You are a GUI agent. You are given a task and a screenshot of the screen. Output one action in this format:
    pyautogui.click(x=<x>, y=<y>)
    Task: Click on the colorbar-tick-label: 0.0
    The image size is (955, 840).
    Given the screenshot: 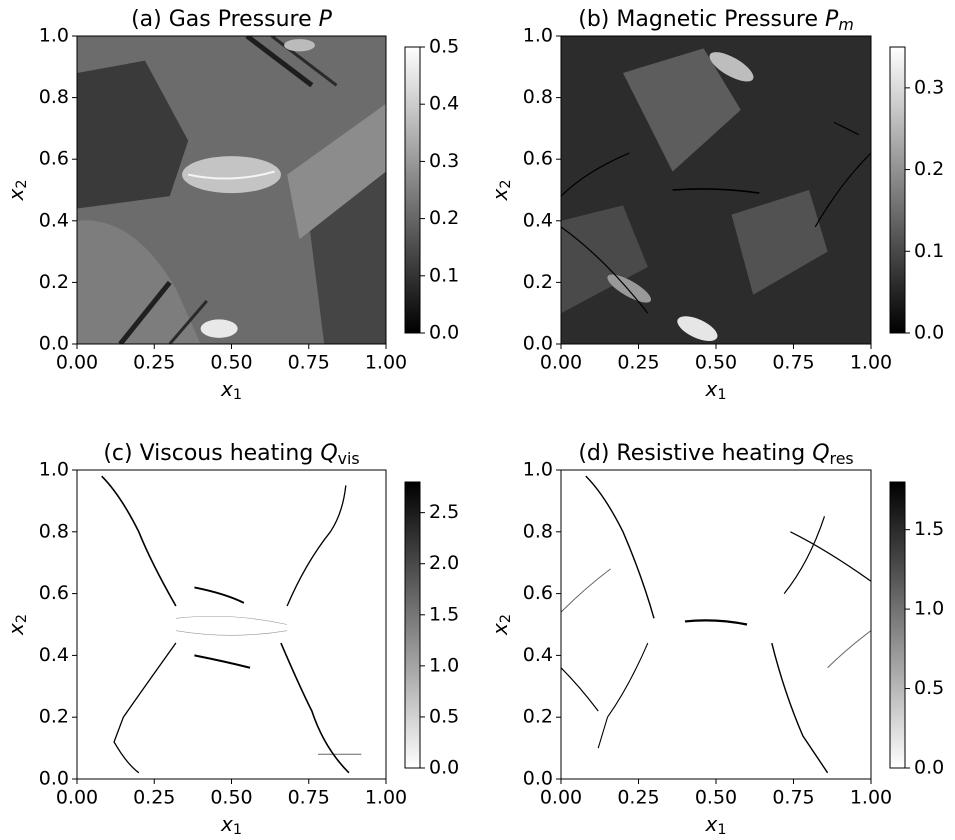 What is the action you would take?
    pyautogui.click(x=929, y=768)
    